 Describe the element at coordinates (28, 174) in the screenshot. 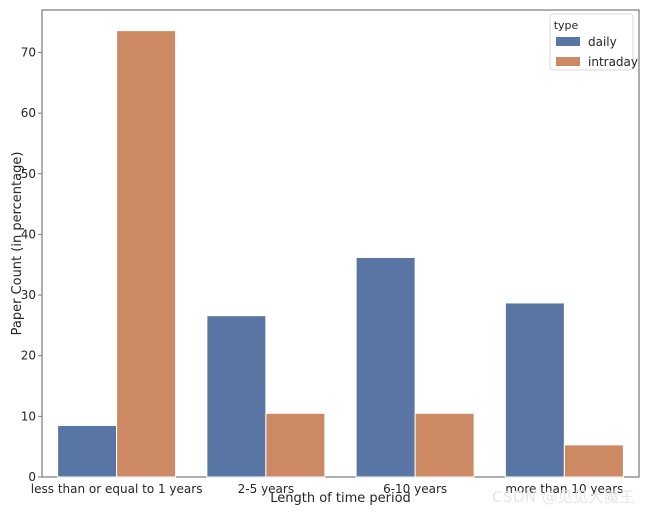

I see `y-tick-label: 50` at that location.